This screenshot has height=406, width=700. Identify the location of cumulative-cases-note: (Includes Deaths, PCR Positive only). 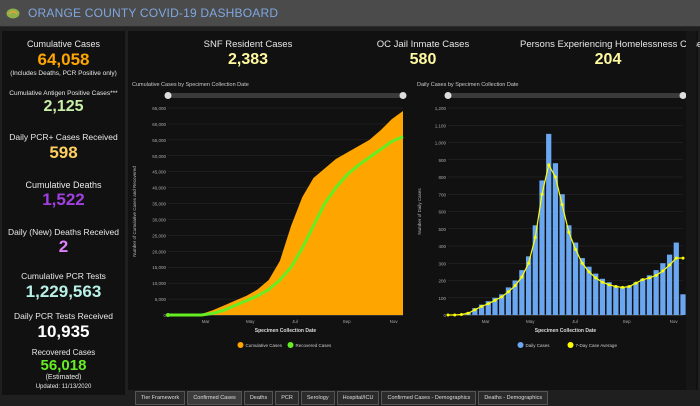
(63, 73).